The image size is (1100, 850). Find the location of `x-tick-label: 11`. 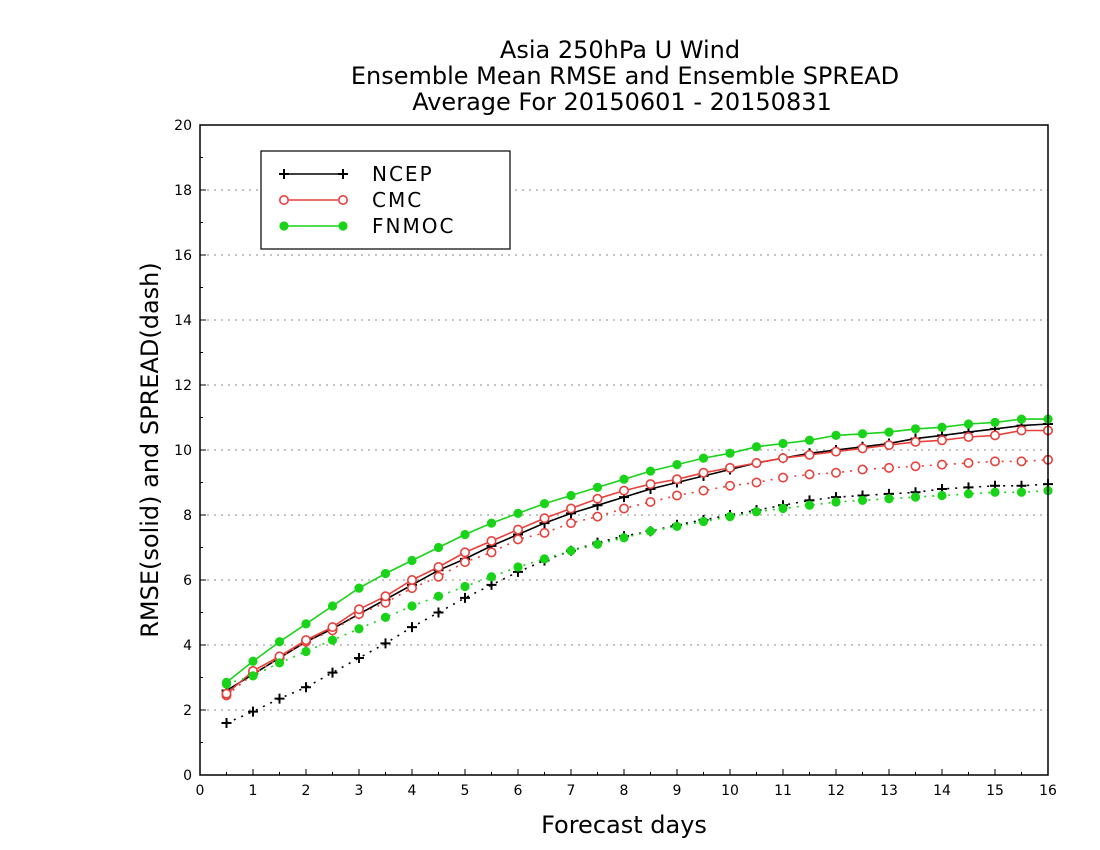

x-tick-label: 11 is located at coordinates (783, 791).